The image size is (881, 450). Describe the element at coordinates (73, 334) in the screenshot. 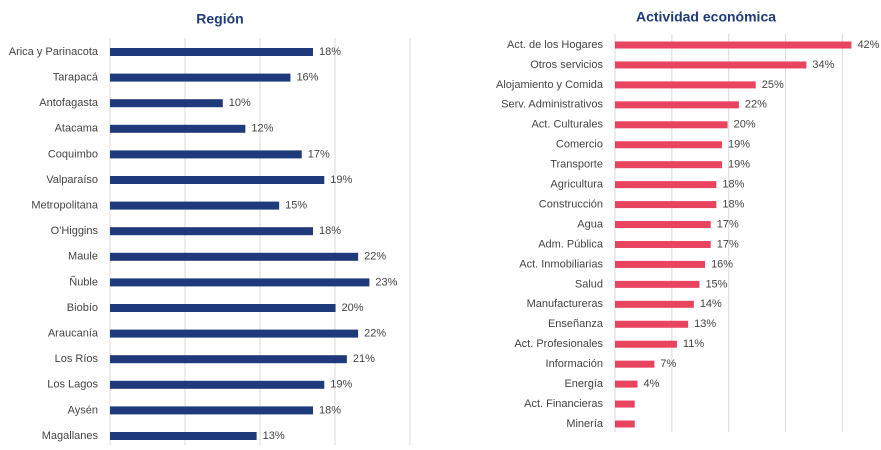

I see `category-label: Araucanía` at that location.